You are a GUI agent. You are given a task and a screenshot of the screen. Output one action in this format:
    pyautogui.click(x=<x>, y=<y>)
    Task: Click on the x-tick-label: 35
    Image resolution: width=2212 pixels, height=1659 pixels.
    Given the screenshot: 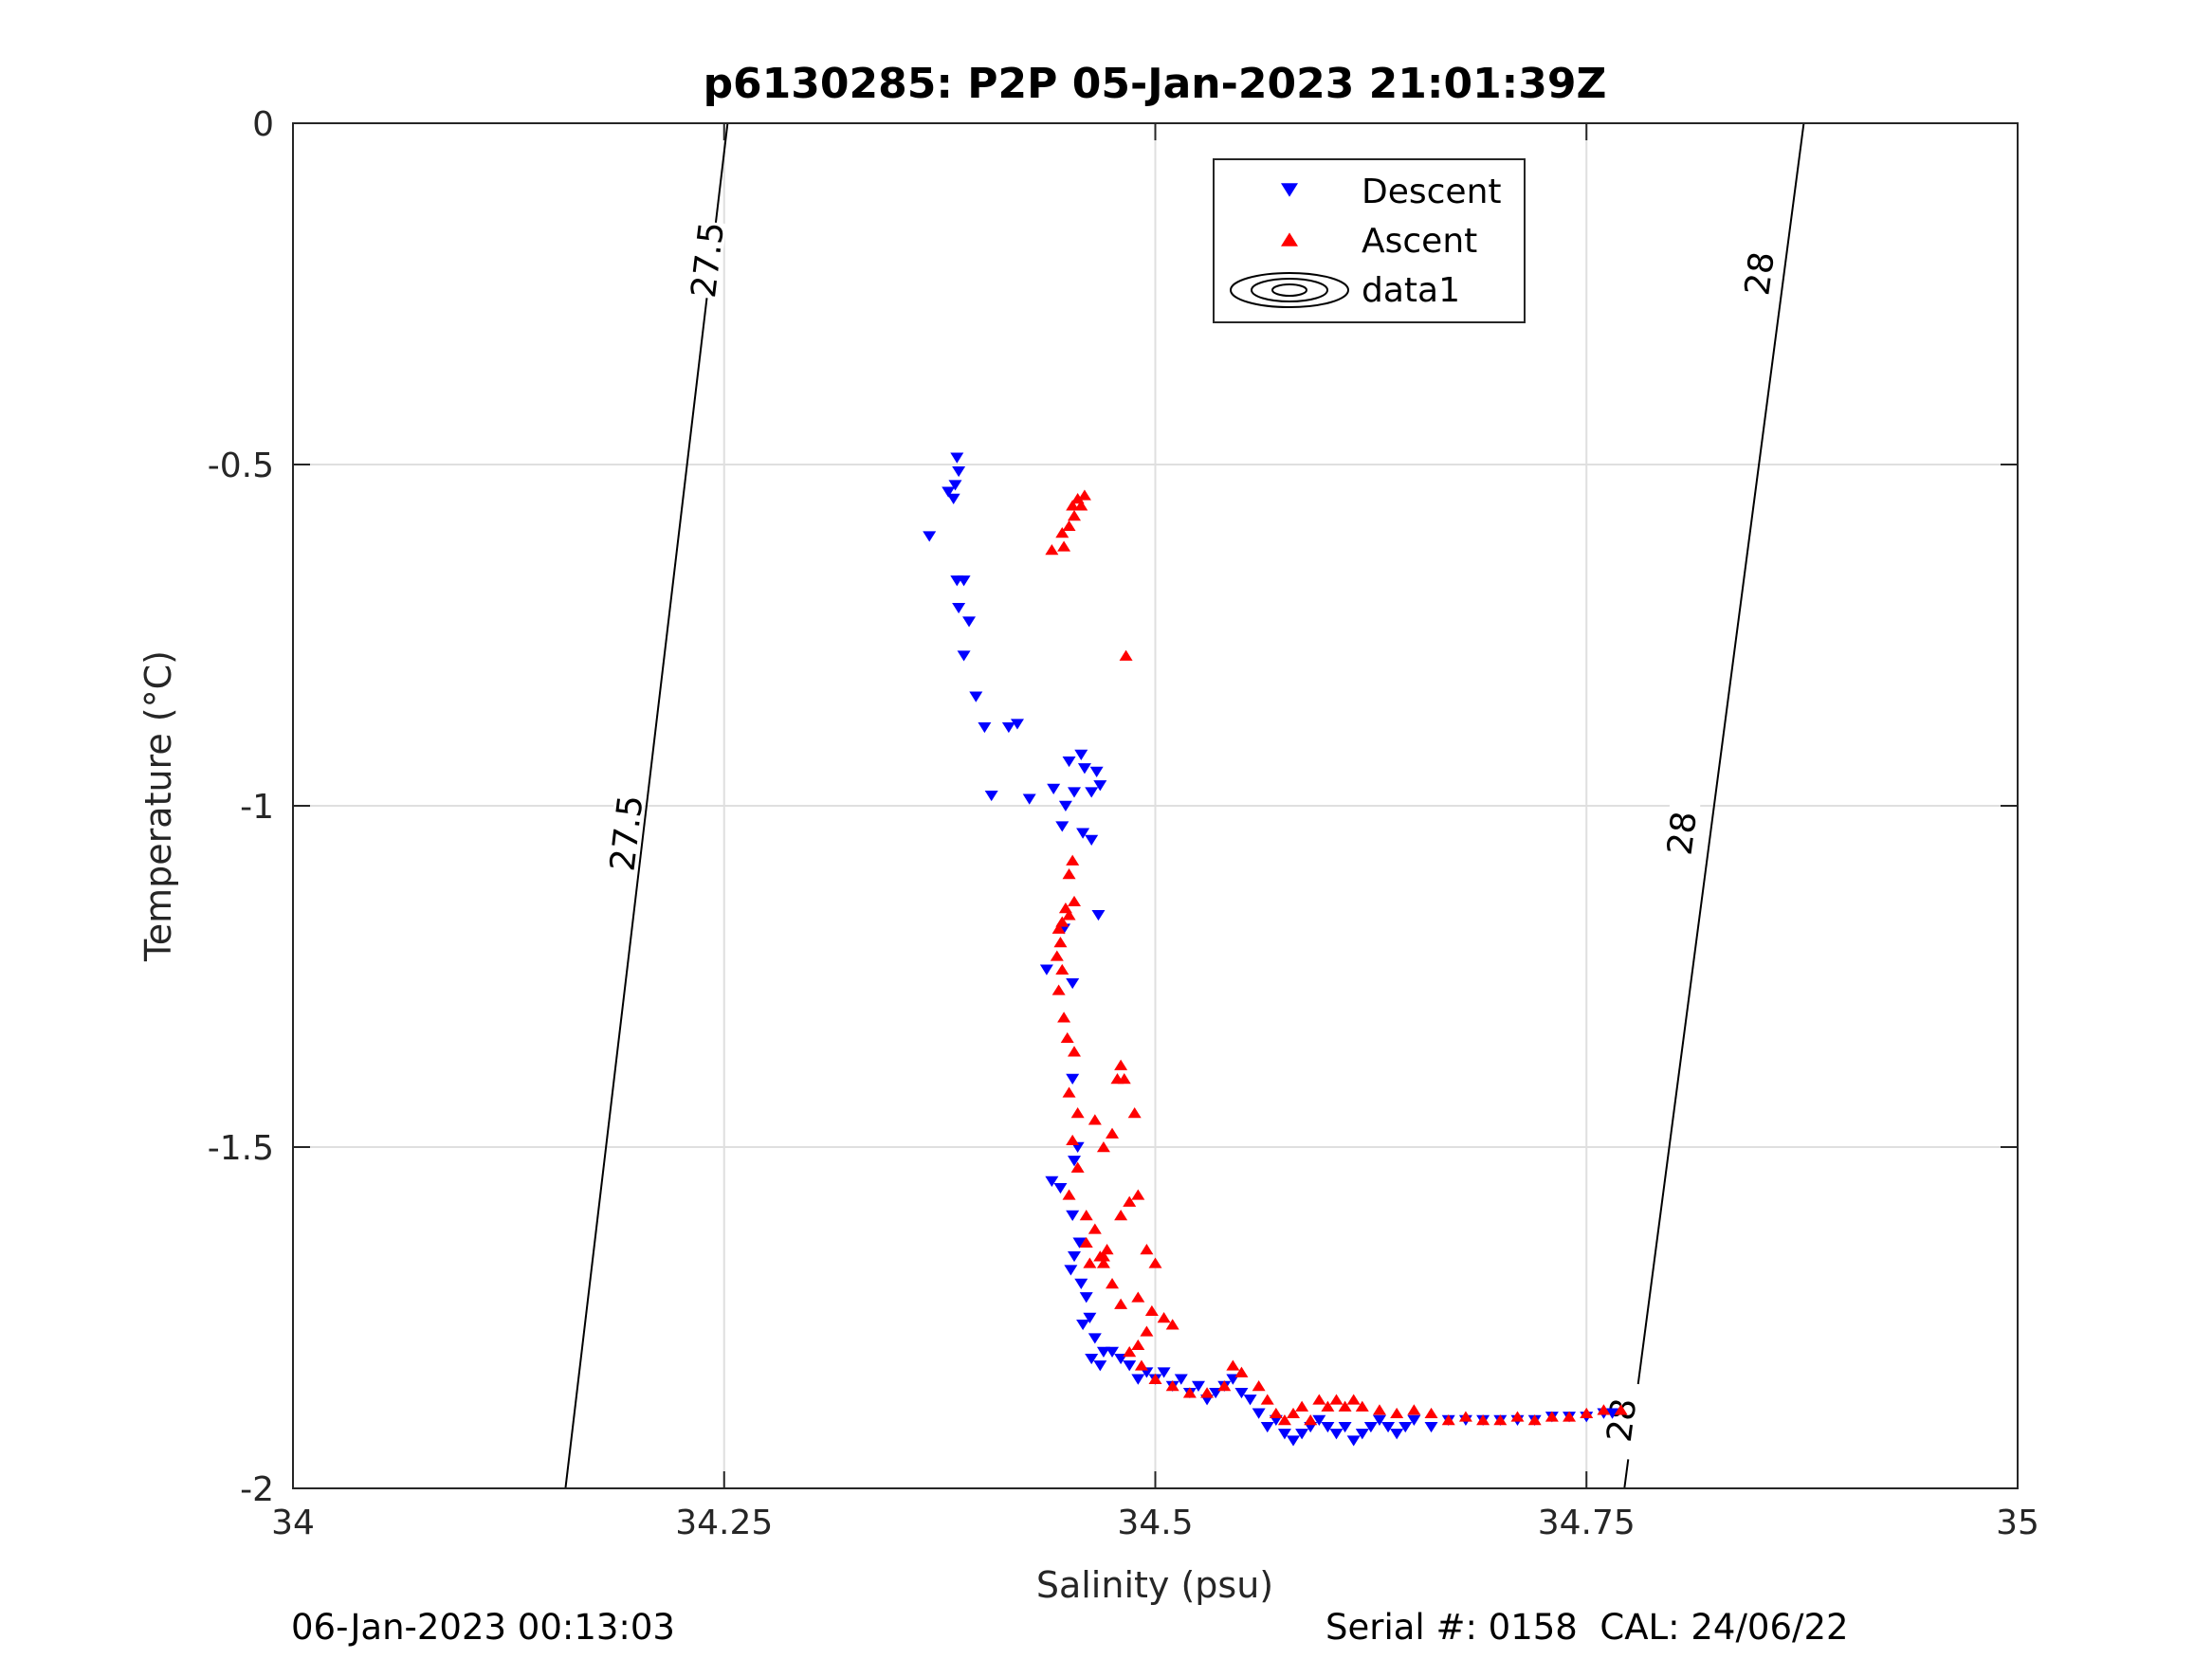 What is the action you would take?
    pyautogui.click(x=2017, y=1523)
    